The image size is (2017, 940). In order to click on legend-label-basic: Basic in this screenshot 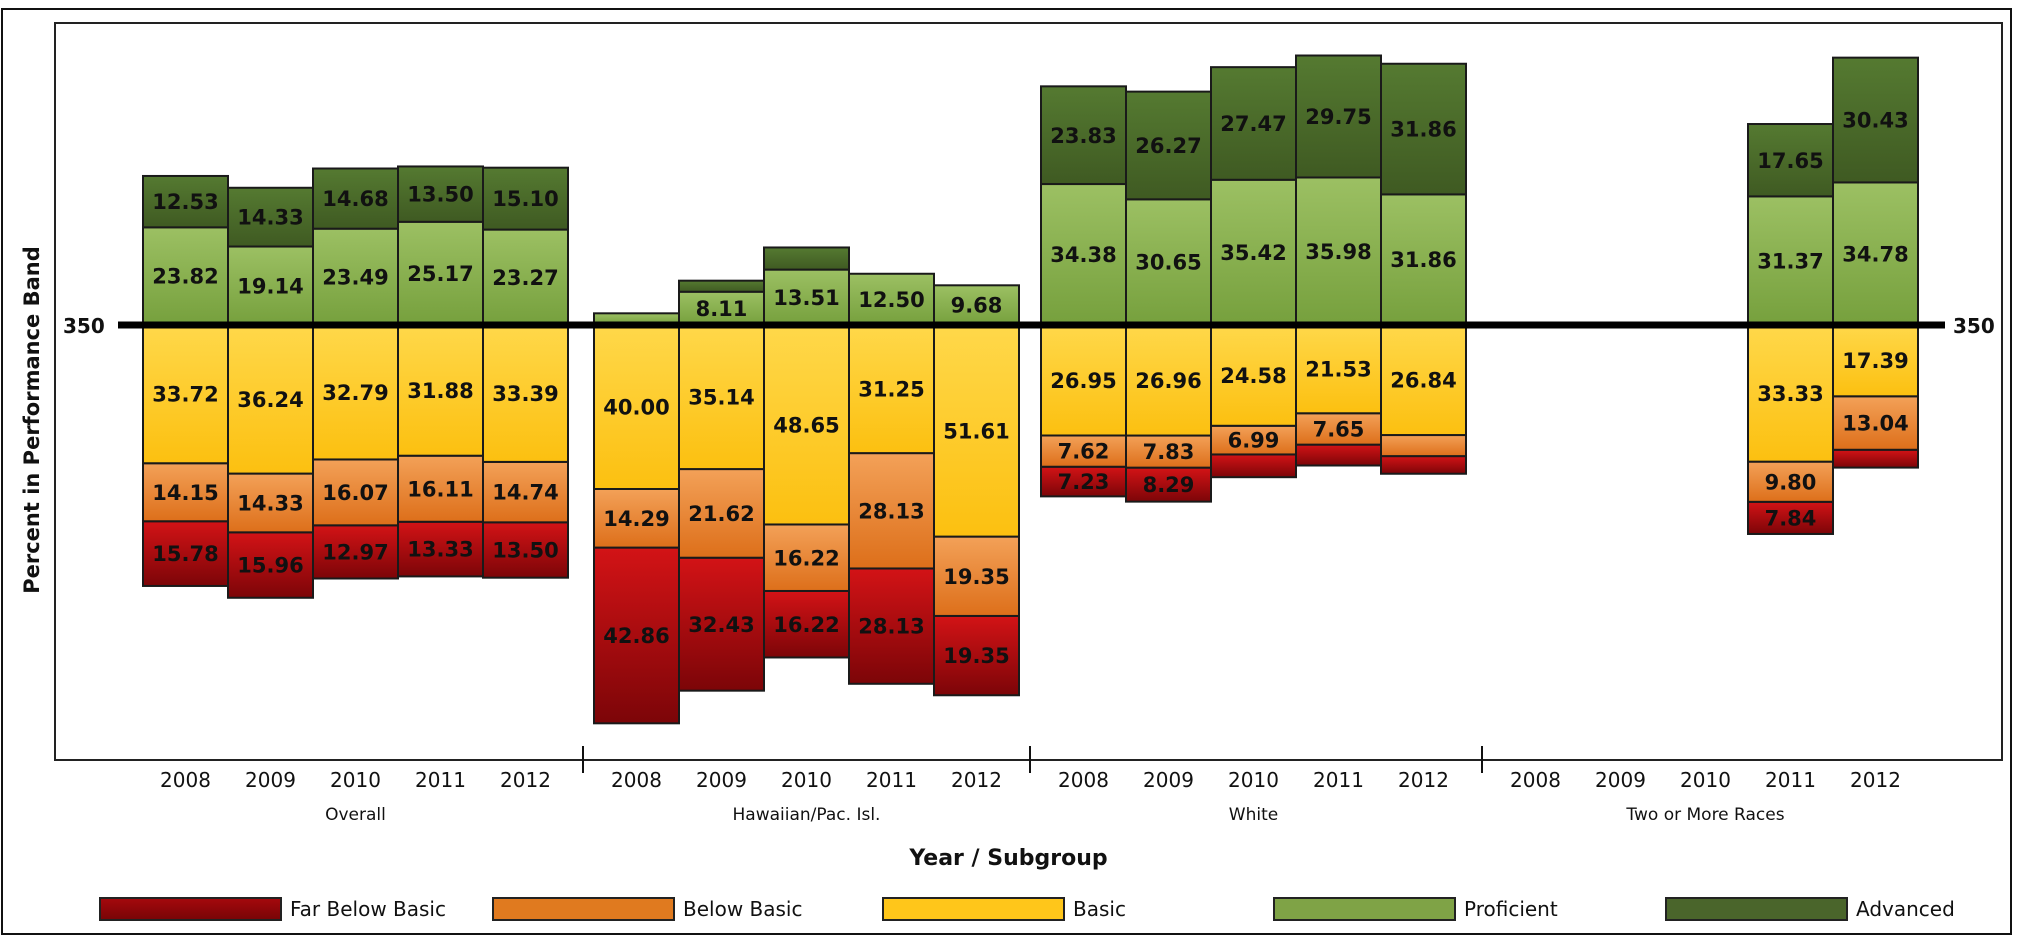, I will do `click(1099, 909)`.